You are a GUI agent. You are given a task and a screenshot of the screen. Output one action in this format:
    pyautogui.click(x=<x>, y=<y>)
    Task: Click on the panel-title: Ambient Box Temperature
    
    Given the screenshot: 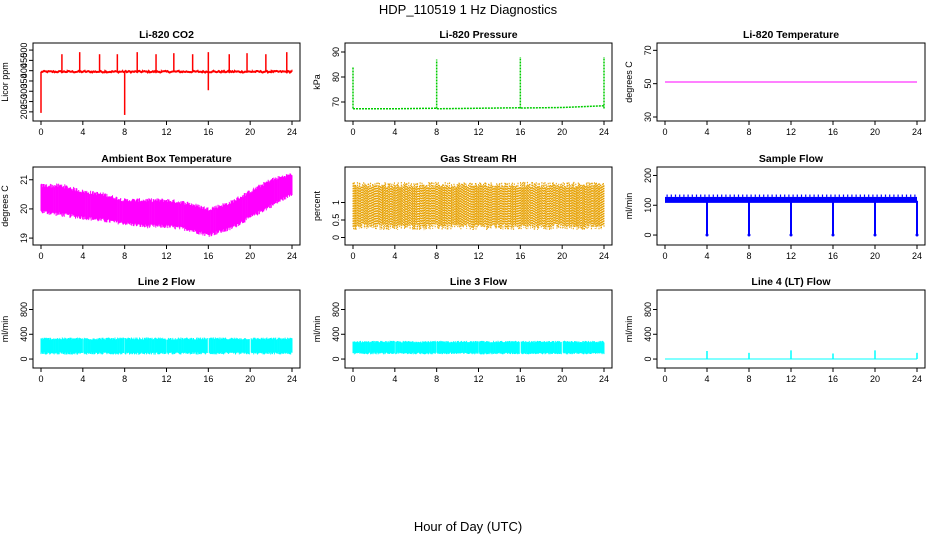 What is the action you would take?
    pyautogui.click(x=166, y=159)
    